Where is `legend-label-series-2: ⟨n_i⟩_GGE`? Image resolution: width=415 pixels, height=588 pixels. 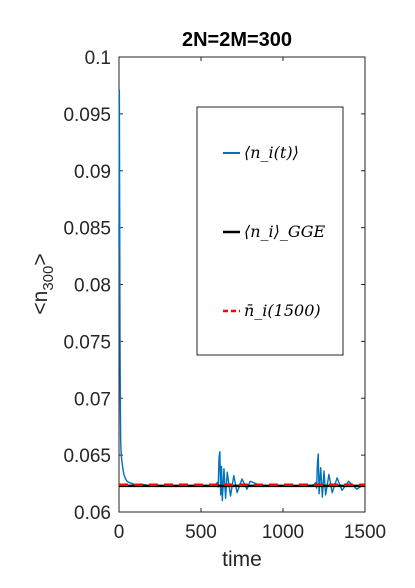 legend-label-series-2: ⟨n_i⟩_GGE is located at coordinates (284, 231).